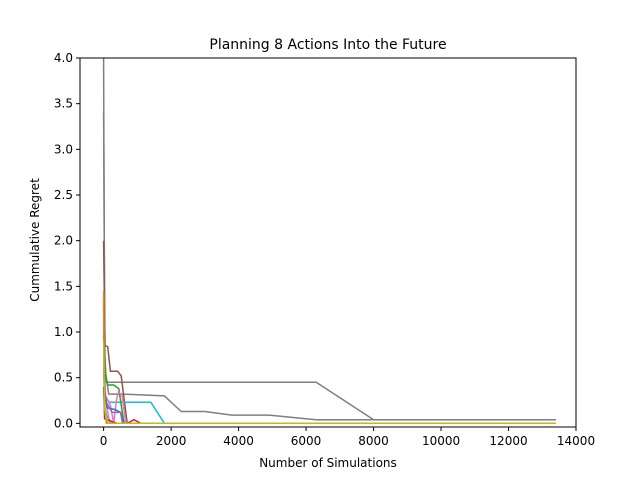  I want to click on y-tick-label: 3.0, so click(63, 149).